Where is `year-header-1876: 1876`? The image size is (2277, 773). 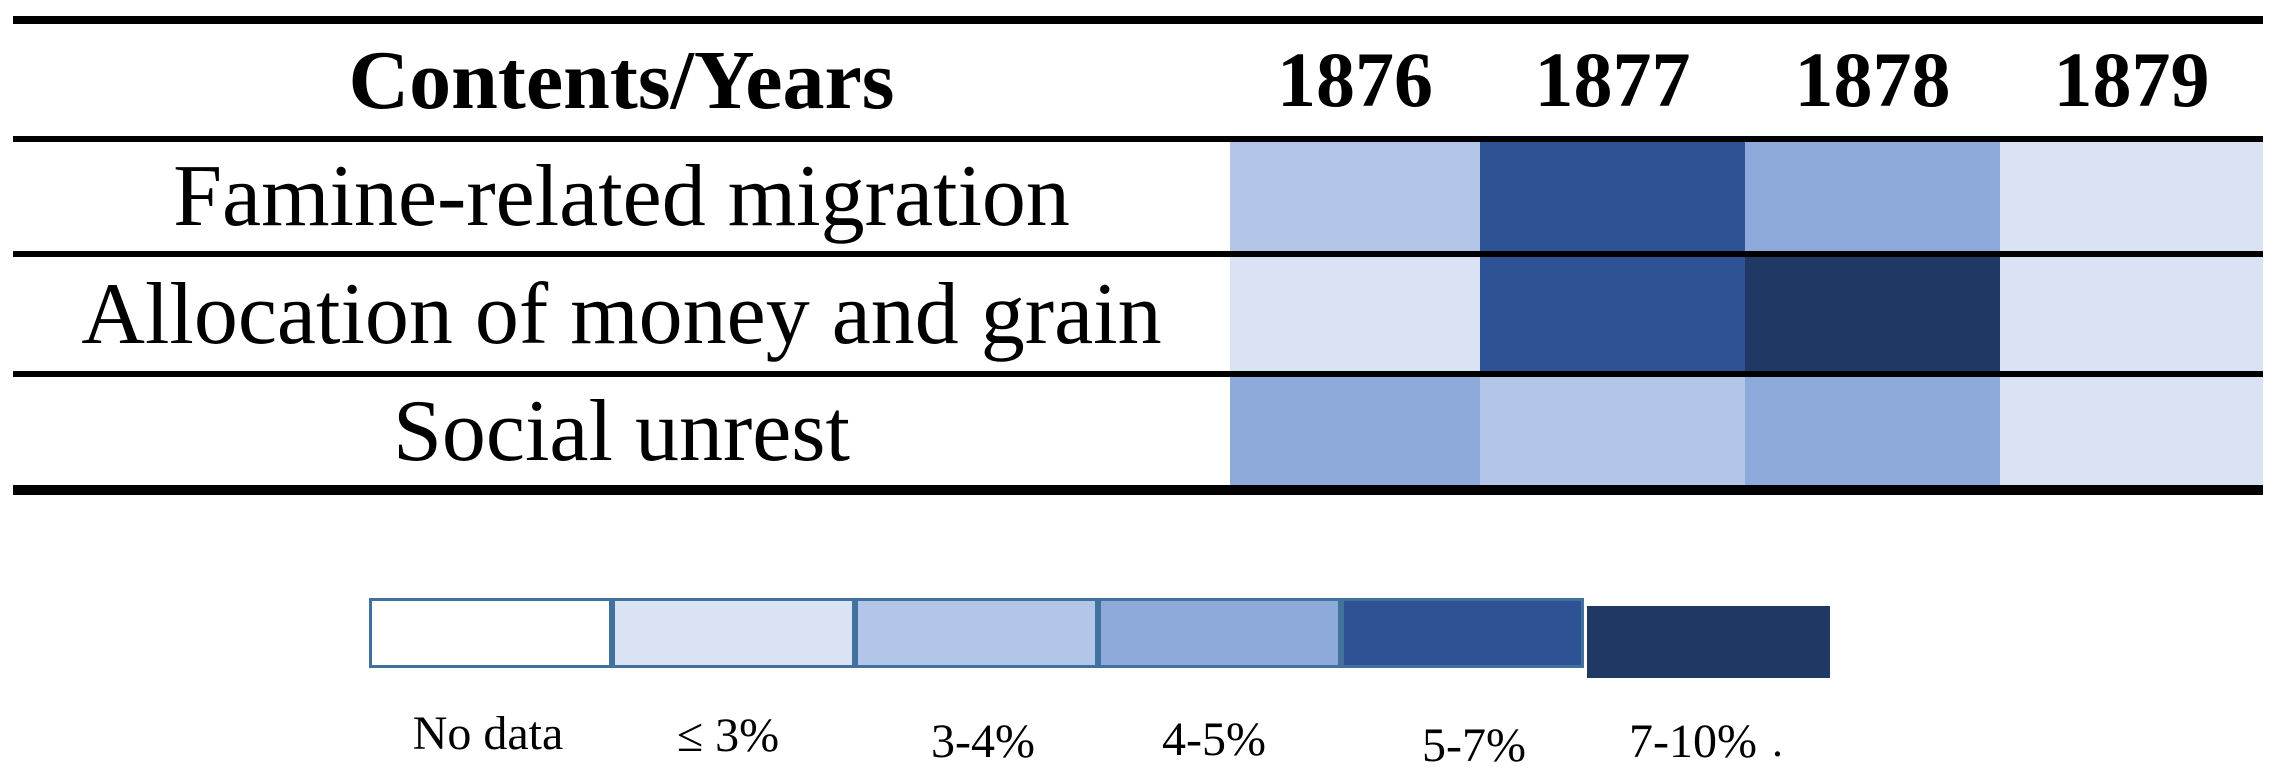 year-header-1876: 1876 is located at coordinates (1355, 79).